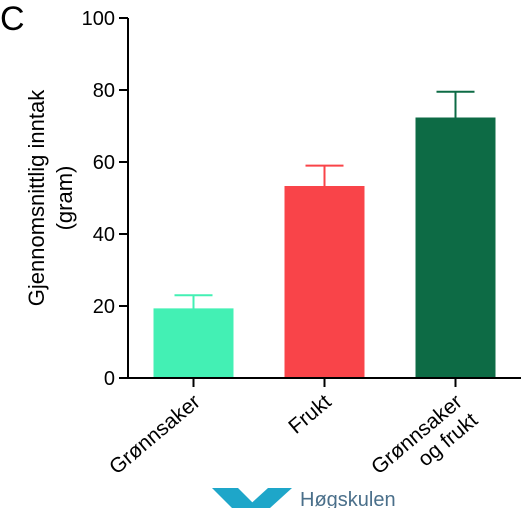  What do you see at coordinates (269, 498) in the screenshot?
I see `watermark-logo-icon-right` at bounding box center [269, 498].